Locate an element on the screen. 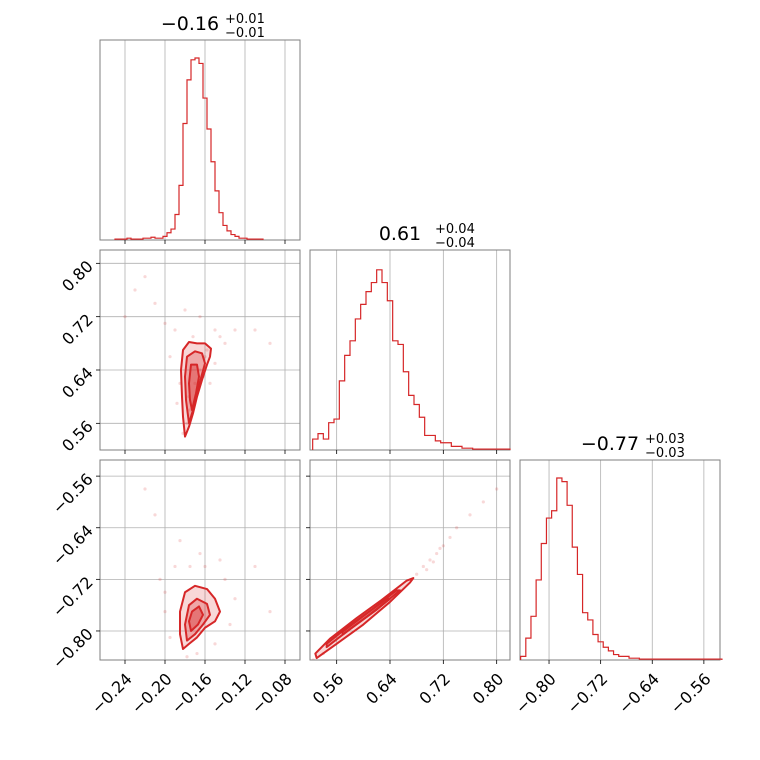 The height and width of the screenshot is (760, 760). x-tick-label: −0.24 is located at coordinates (112, 693).